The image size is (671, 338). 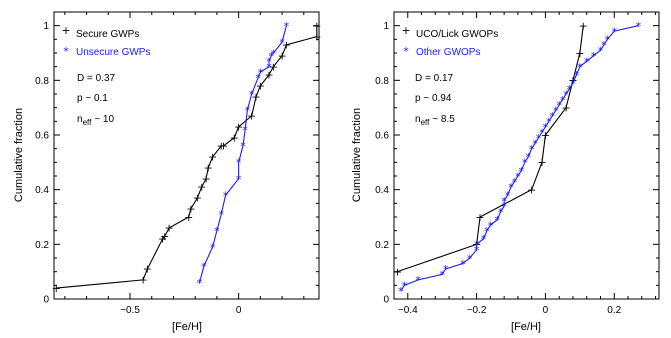 I want to click on left-y-tick-label: 0.2, so click(x=42, y=245).